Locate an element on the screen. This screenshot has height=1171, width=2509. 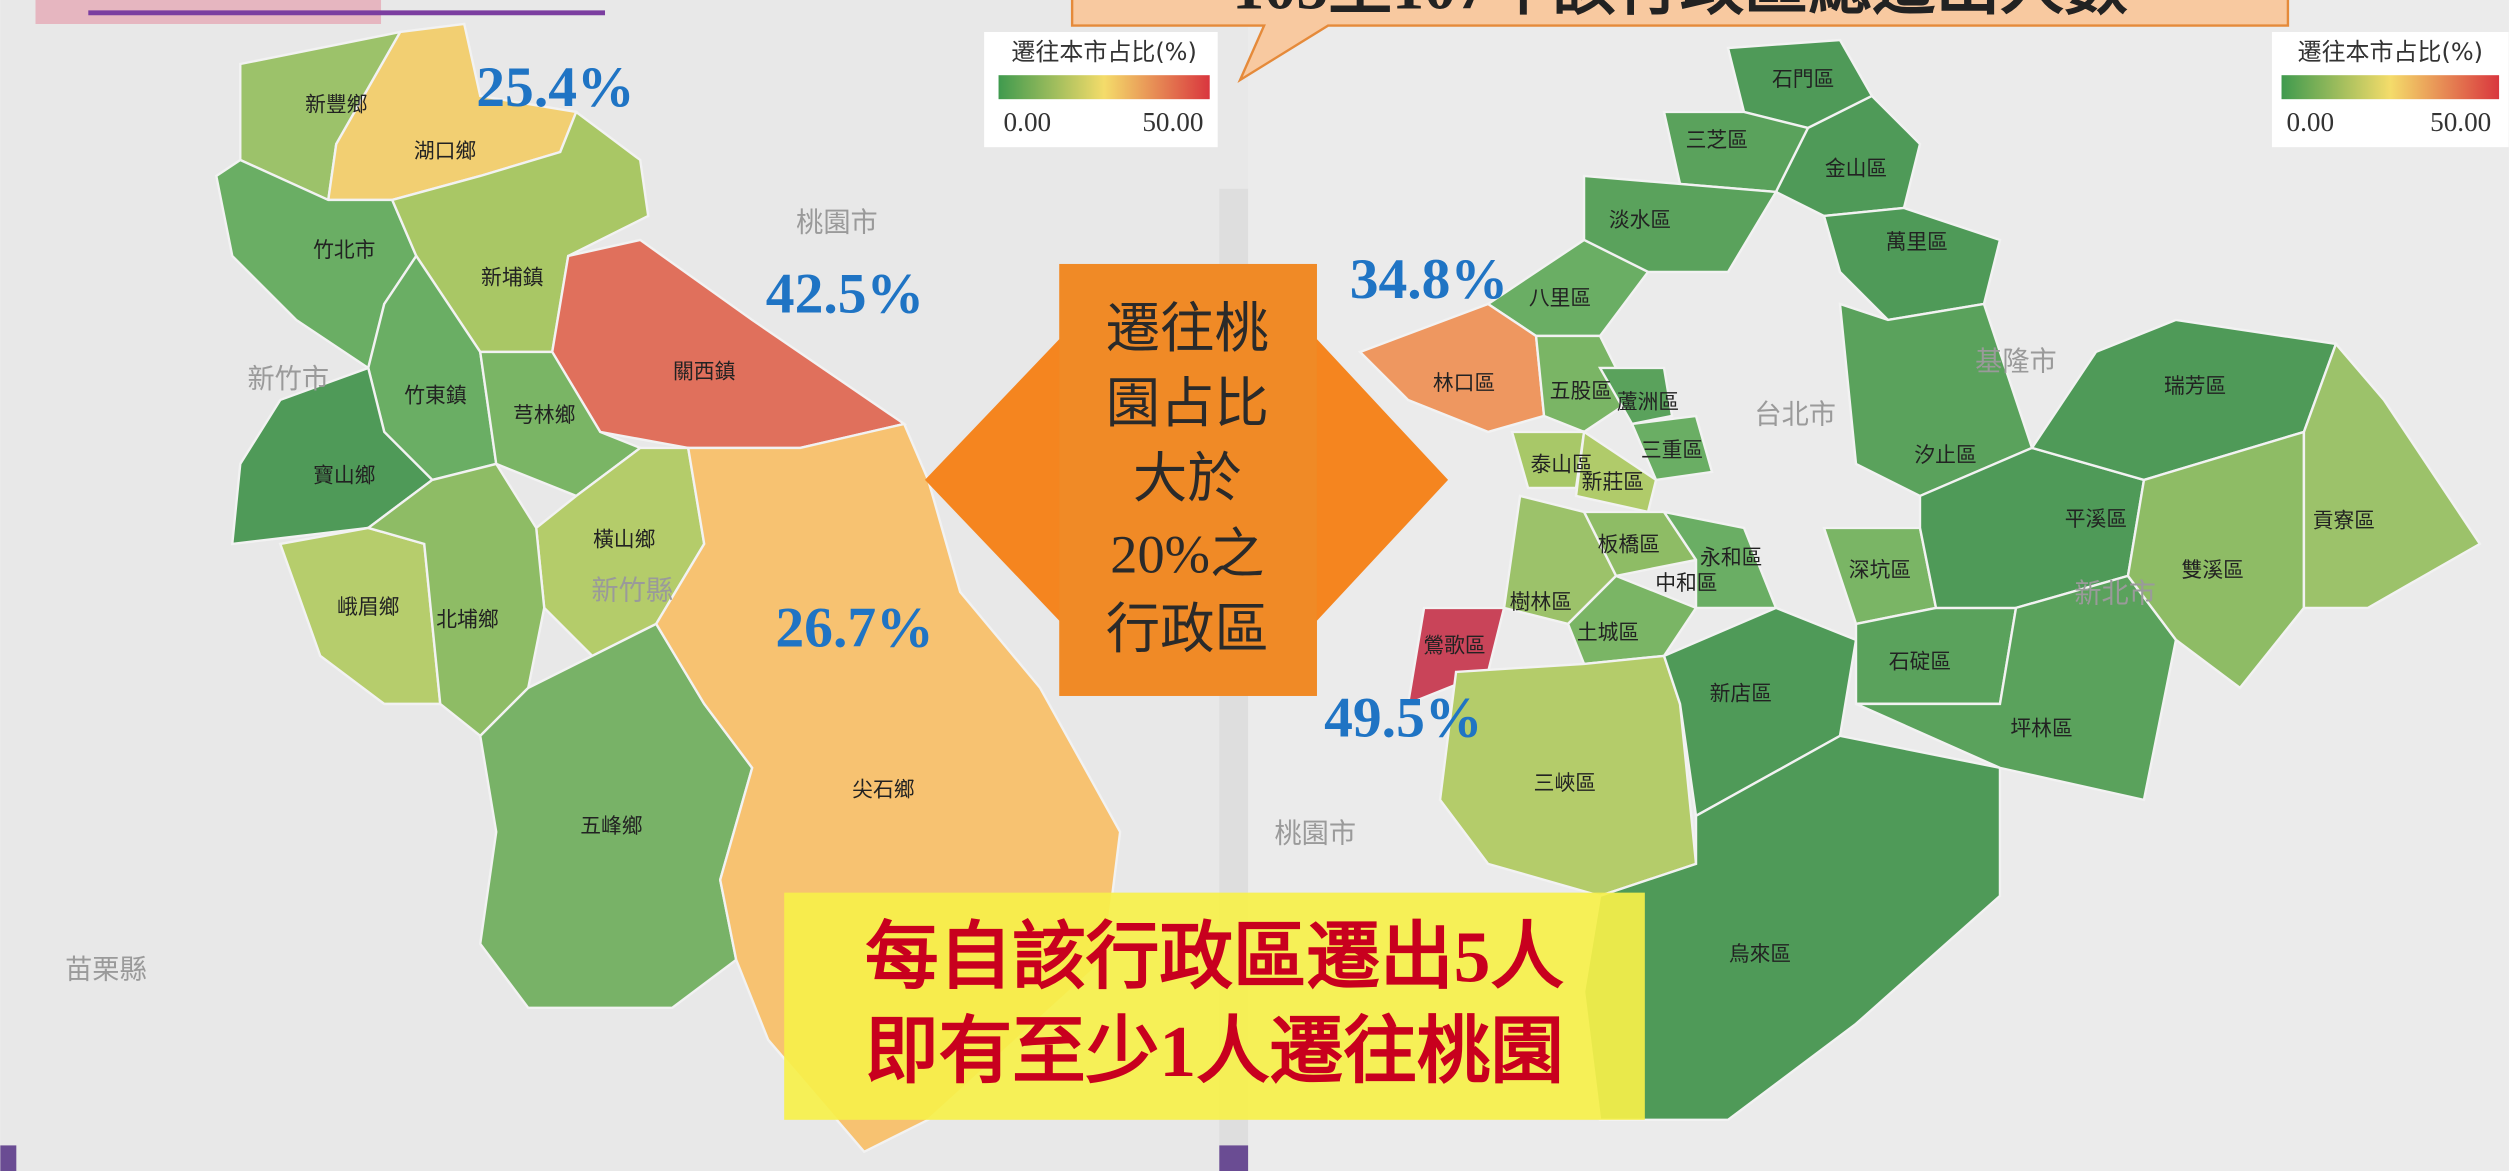
percentage: 34.8% is located at coordinates (1429, 279).